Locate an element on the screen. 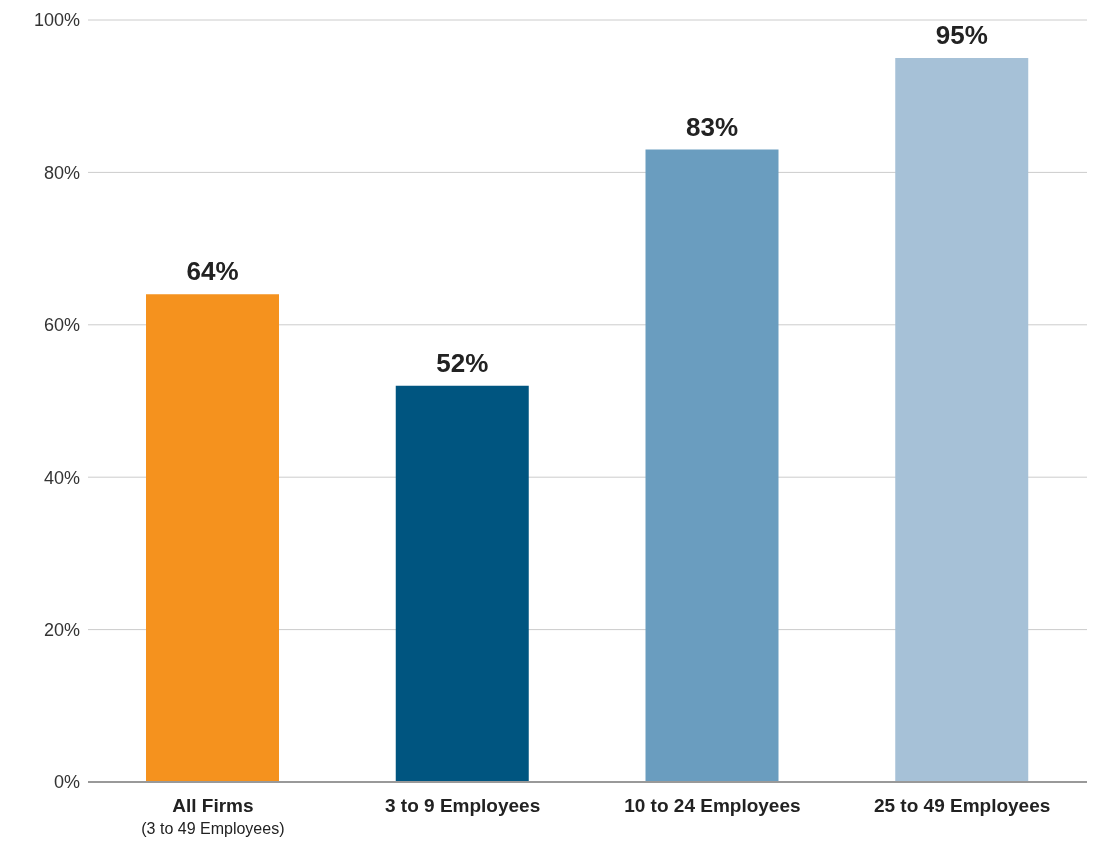 The width and height of the screenshot is (1095, 854). y-tick-label: 20% is located at coordinates (61, 629).